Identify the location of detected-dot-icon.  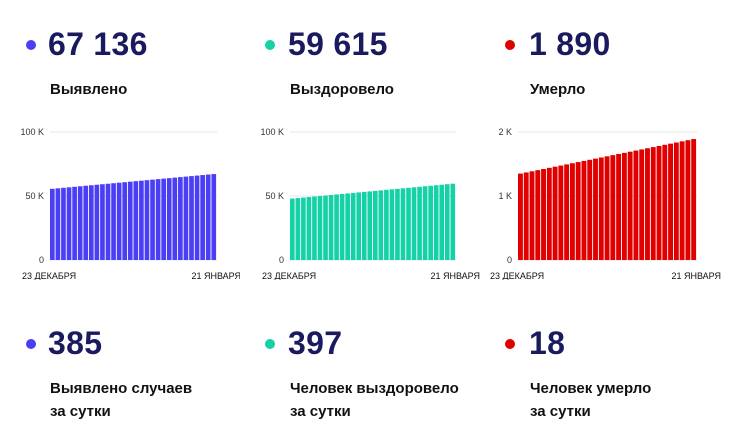
(31, 45).